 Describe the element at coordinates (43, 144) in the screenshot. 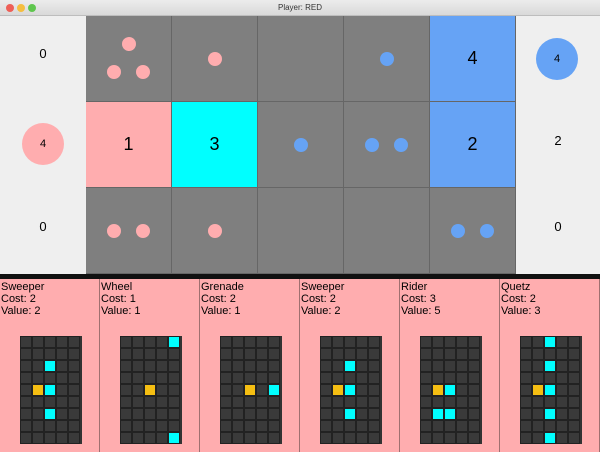

I see `red-player-hand-token: 4` at that location.